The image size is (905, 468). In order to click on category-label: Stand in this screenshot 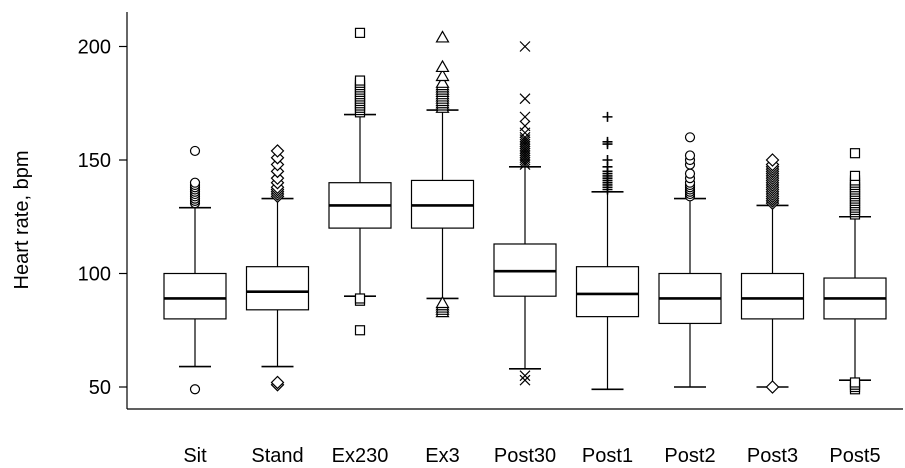, I will do `click(277, 456)`.